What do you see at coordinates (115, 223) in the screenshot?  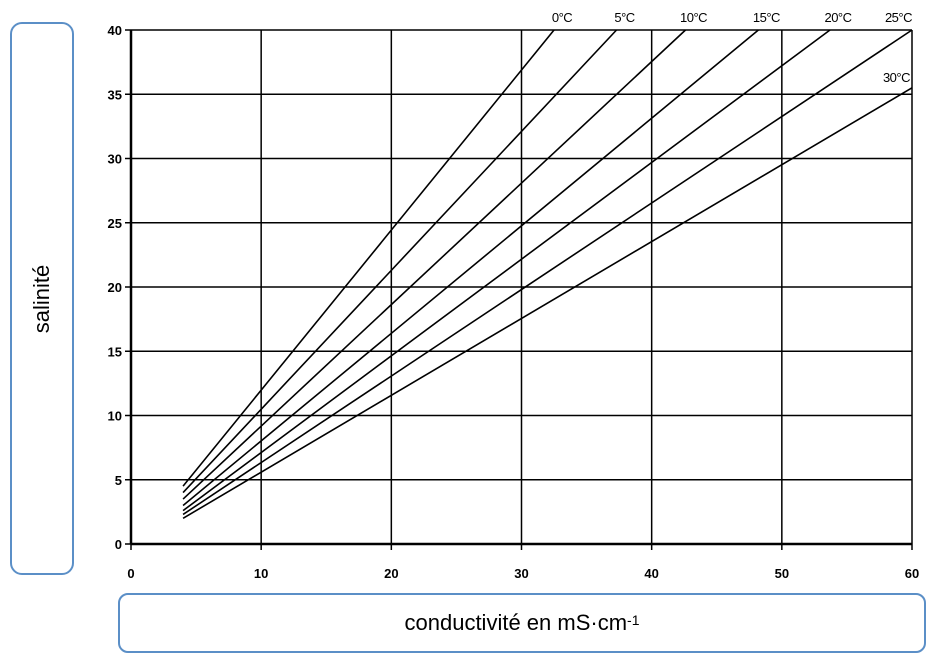 I see `y-tick-label: 25` at bounding box center [115, 223].